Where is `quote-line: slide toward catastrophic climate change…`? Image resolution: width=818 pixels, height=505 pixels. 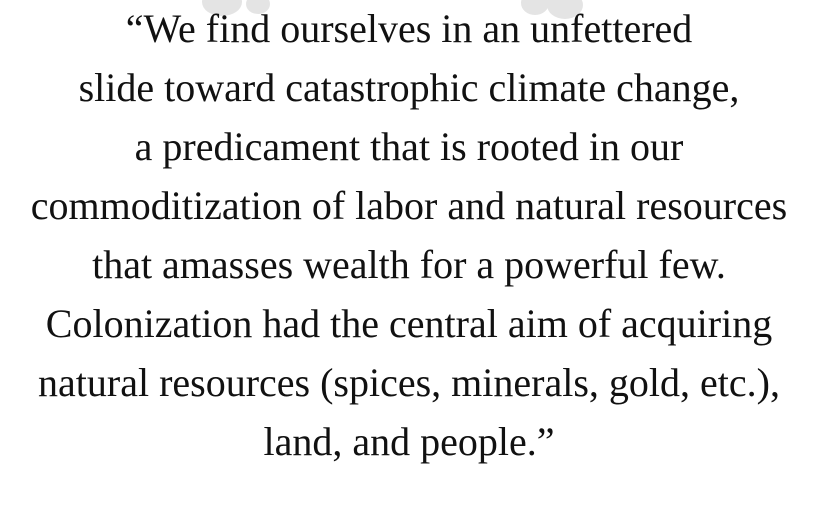 quote-line: slide toward catastrophic climate change… is located at coordinates (409, 87).